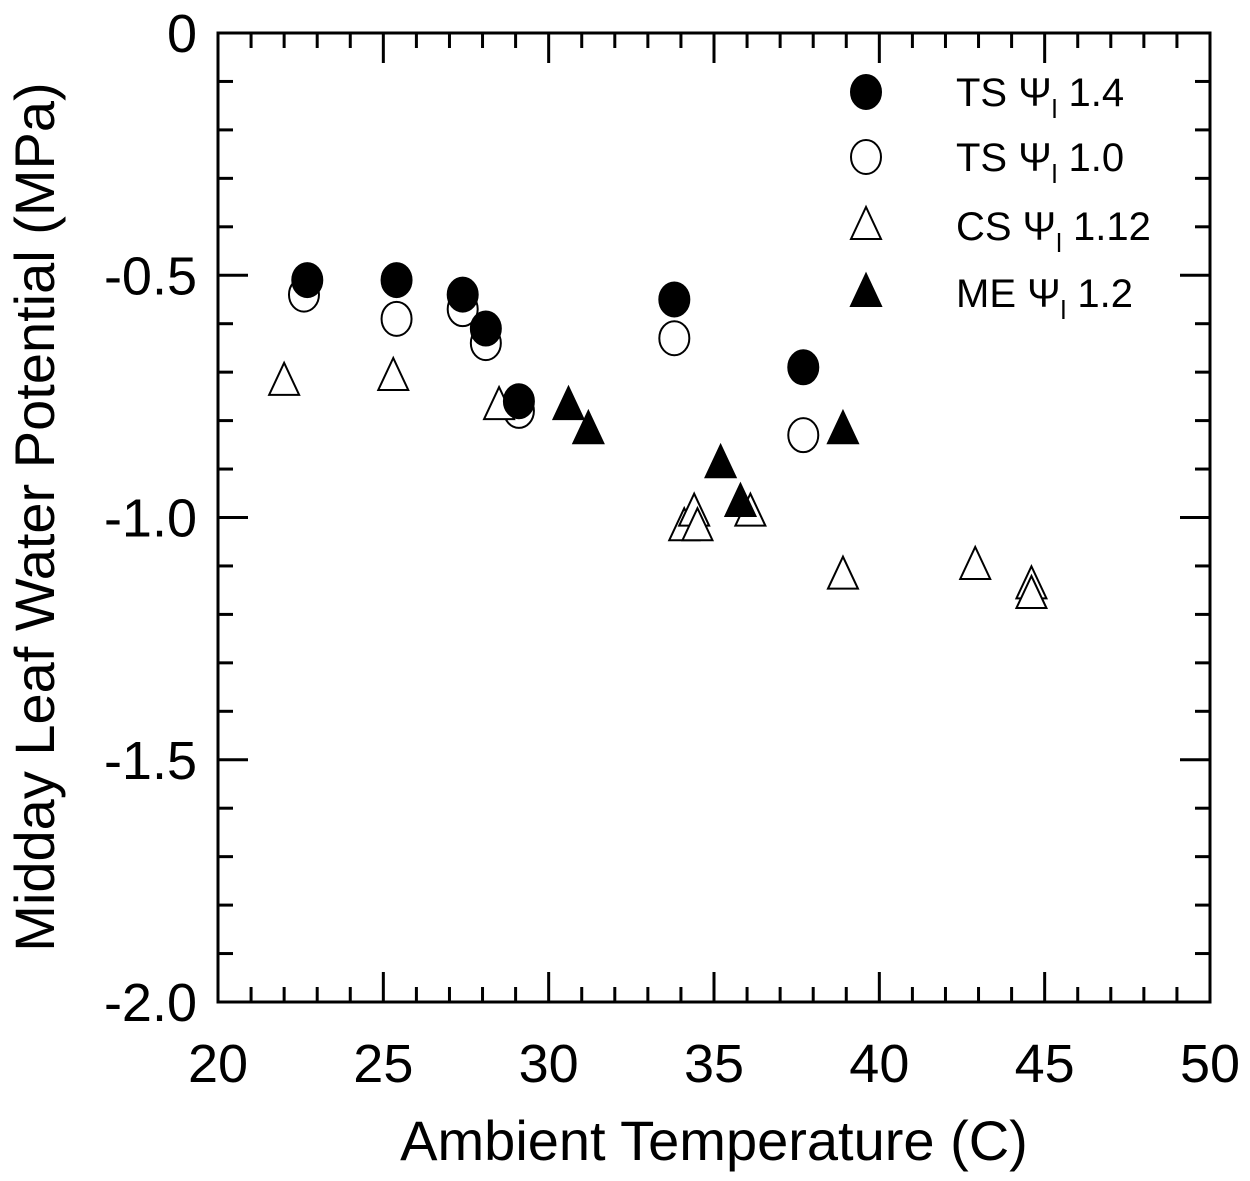 The width and height of the screenshot is (1250, 1181). I want to click on x-tick-label: 20, so click(218, 1064).